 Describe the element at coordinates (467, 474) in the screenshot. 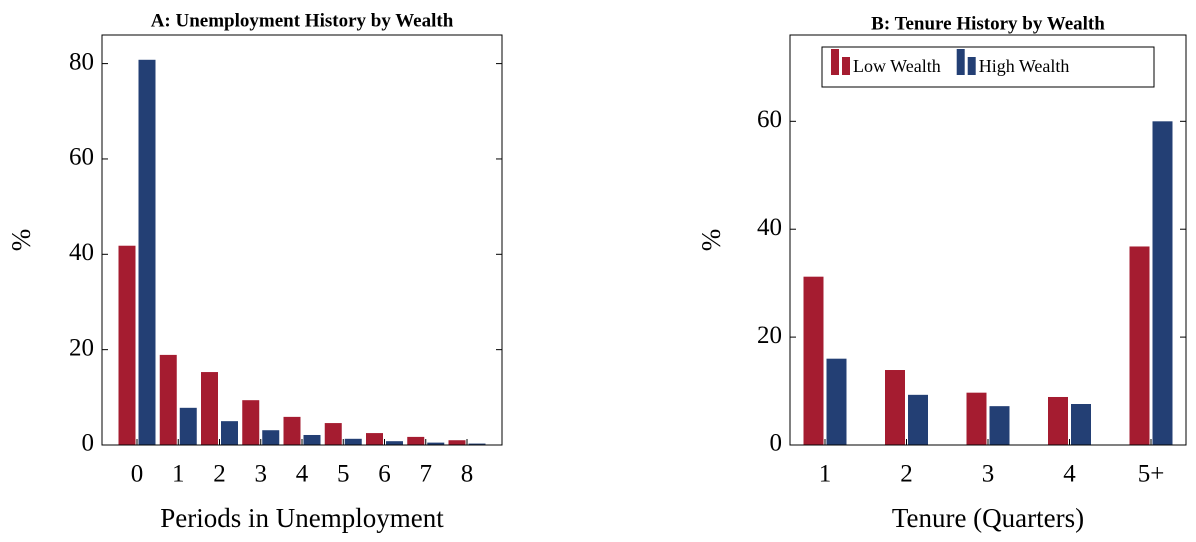

I see `x-tick-label: 8` at that location.